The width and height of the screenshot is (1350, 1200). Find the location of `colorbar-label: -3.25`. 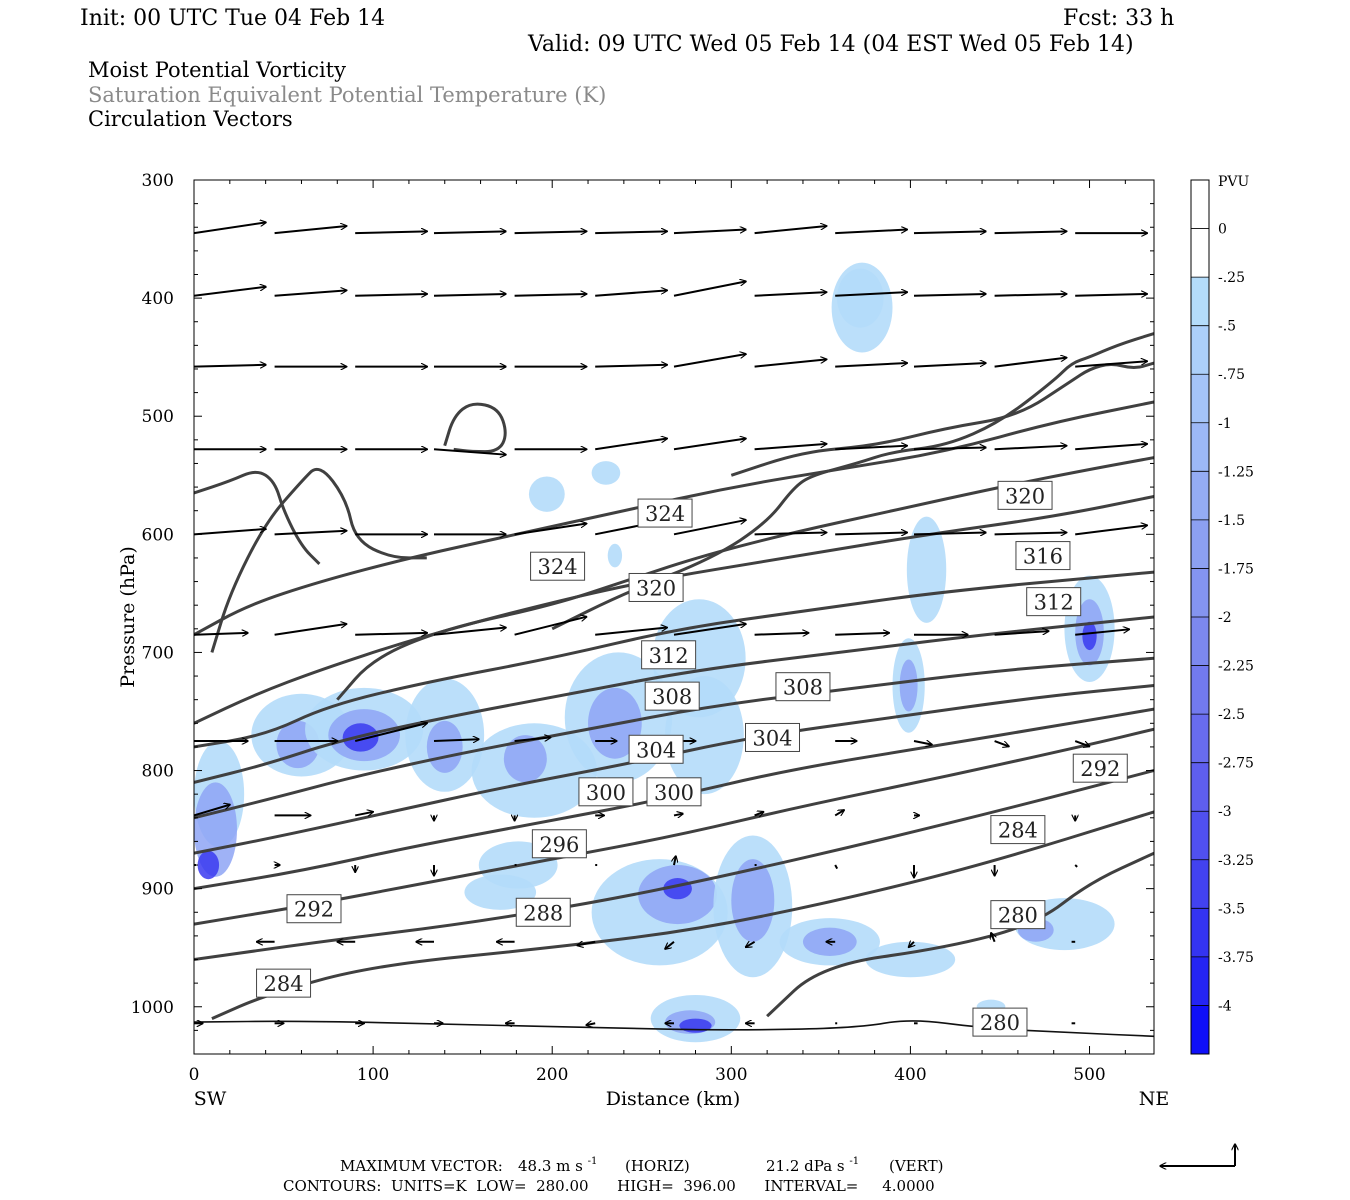

colorbar-label: -3.25 is located at coordinates (1236, 861).